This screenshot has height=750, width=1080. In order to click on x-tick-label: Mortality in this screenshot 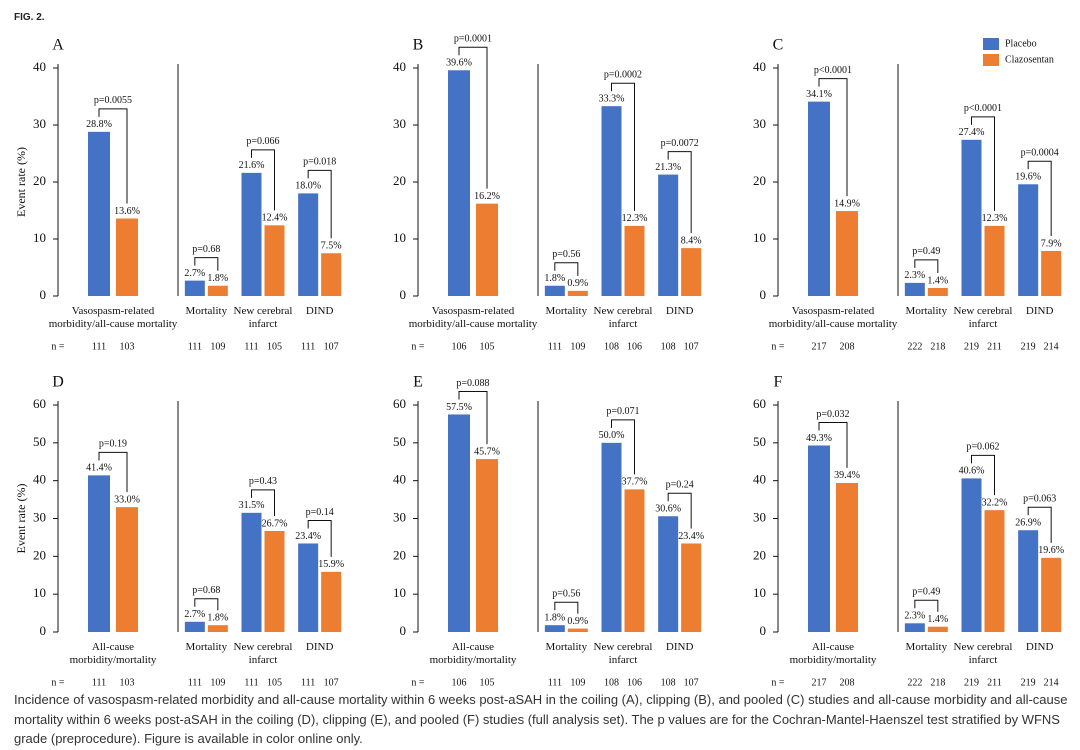, I will do `click(566, 311)`.